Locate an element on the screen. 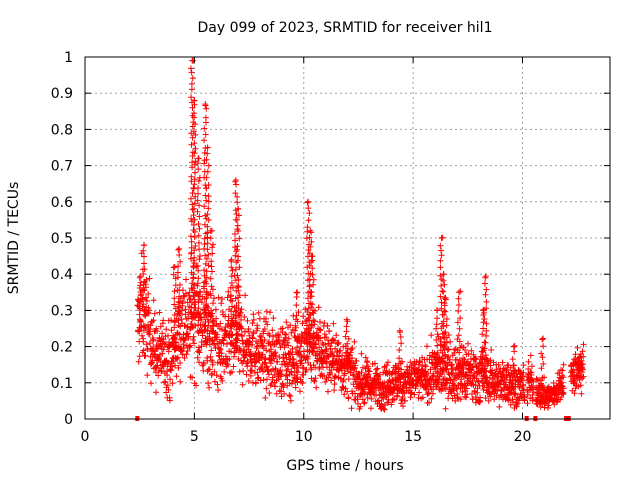 This screenshot has width=640, height=485. y-tick-label: 0.2 is located at coordinates (62, 348).